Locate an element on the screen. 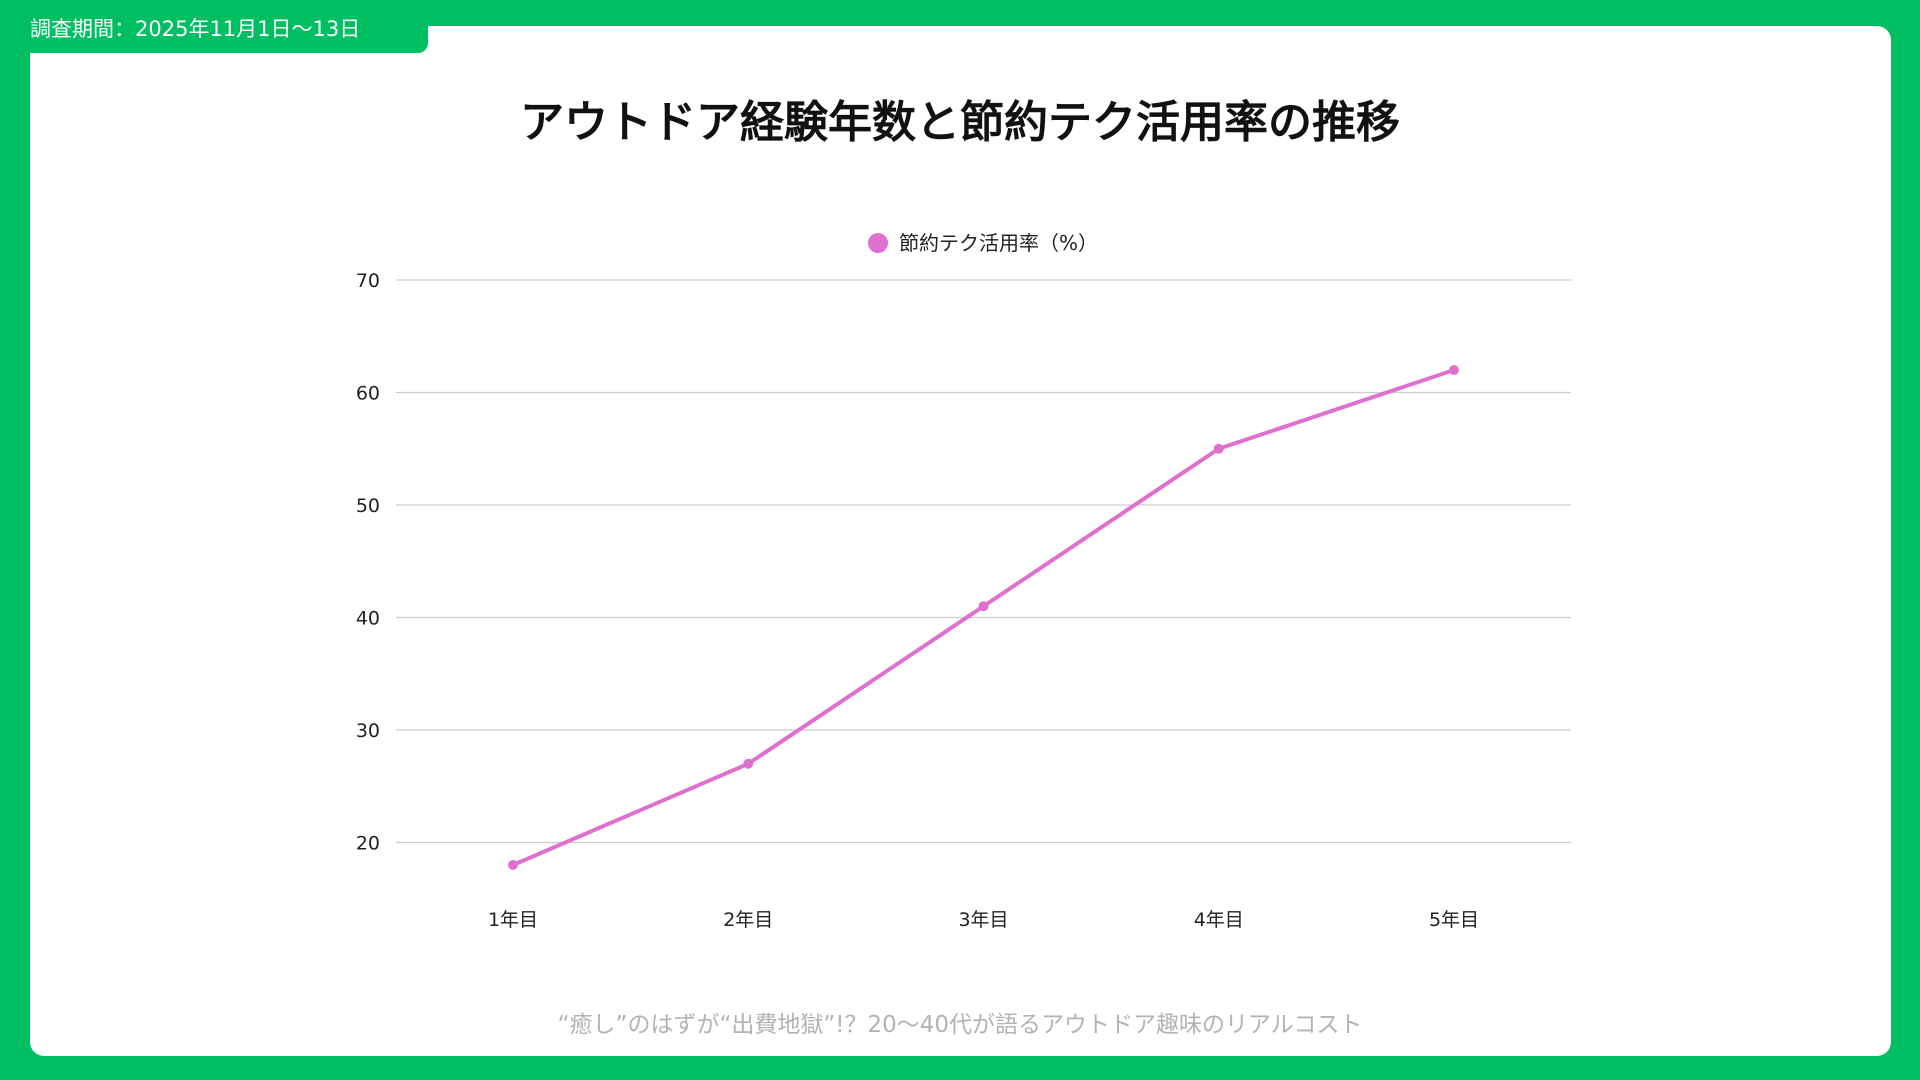  x-axis-ticks: 1年目 2年目 3年目 4年目 5年目 is located at coordinates (983, 920).